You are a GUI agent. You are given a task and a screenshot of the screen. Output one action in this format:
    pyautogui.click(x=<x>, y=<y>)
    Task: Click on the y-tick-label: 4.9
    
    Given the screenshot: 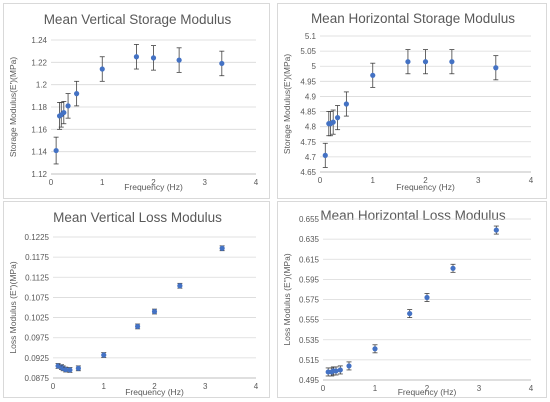 What is the action you would take?
    pyautogui.click(x=311, y=96)
    